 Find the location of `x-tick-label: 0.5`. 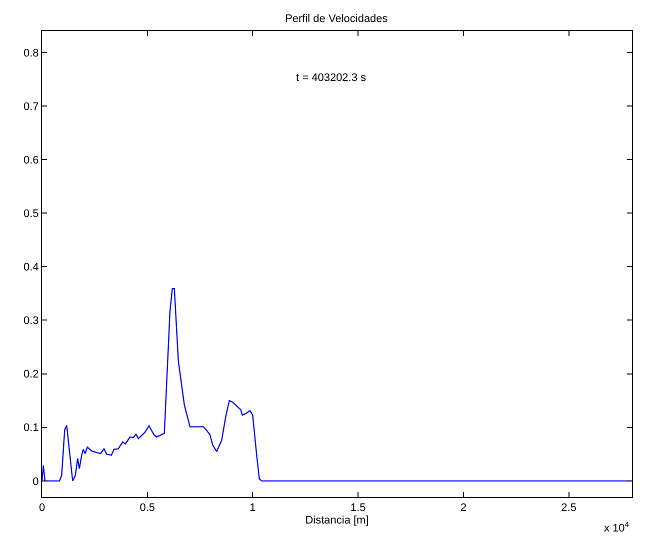

x-tick-label: 0.5 is located at coordinates (148, 508).